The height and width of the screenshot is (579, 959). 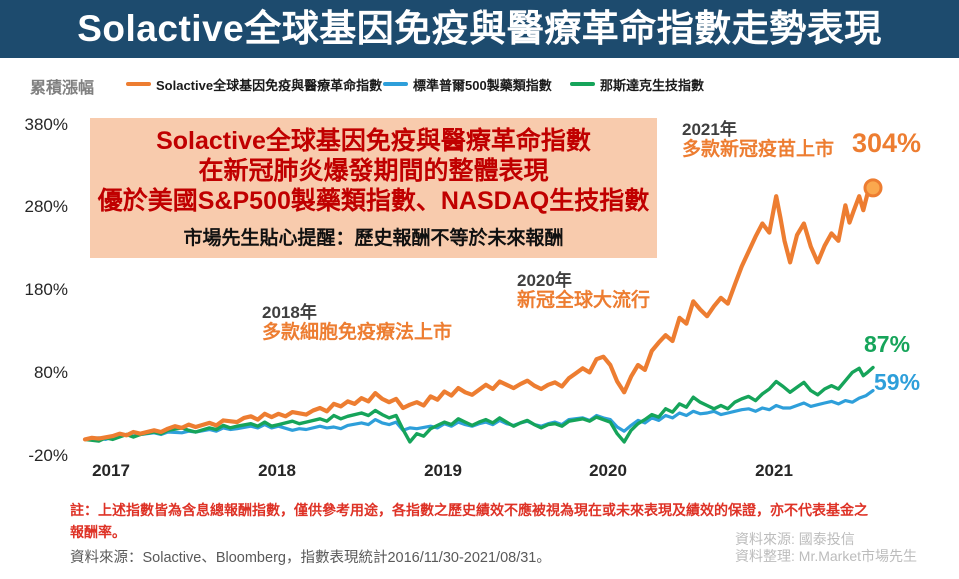 I want to click on y-axis-caption: 累積漲幅, so click(x=62, y=88).